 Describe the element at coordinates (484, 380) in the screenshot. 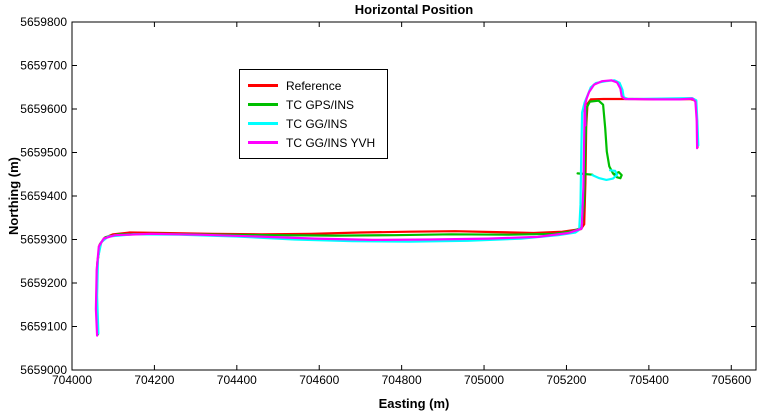

I see `x-tick-label: 705000` at that location.